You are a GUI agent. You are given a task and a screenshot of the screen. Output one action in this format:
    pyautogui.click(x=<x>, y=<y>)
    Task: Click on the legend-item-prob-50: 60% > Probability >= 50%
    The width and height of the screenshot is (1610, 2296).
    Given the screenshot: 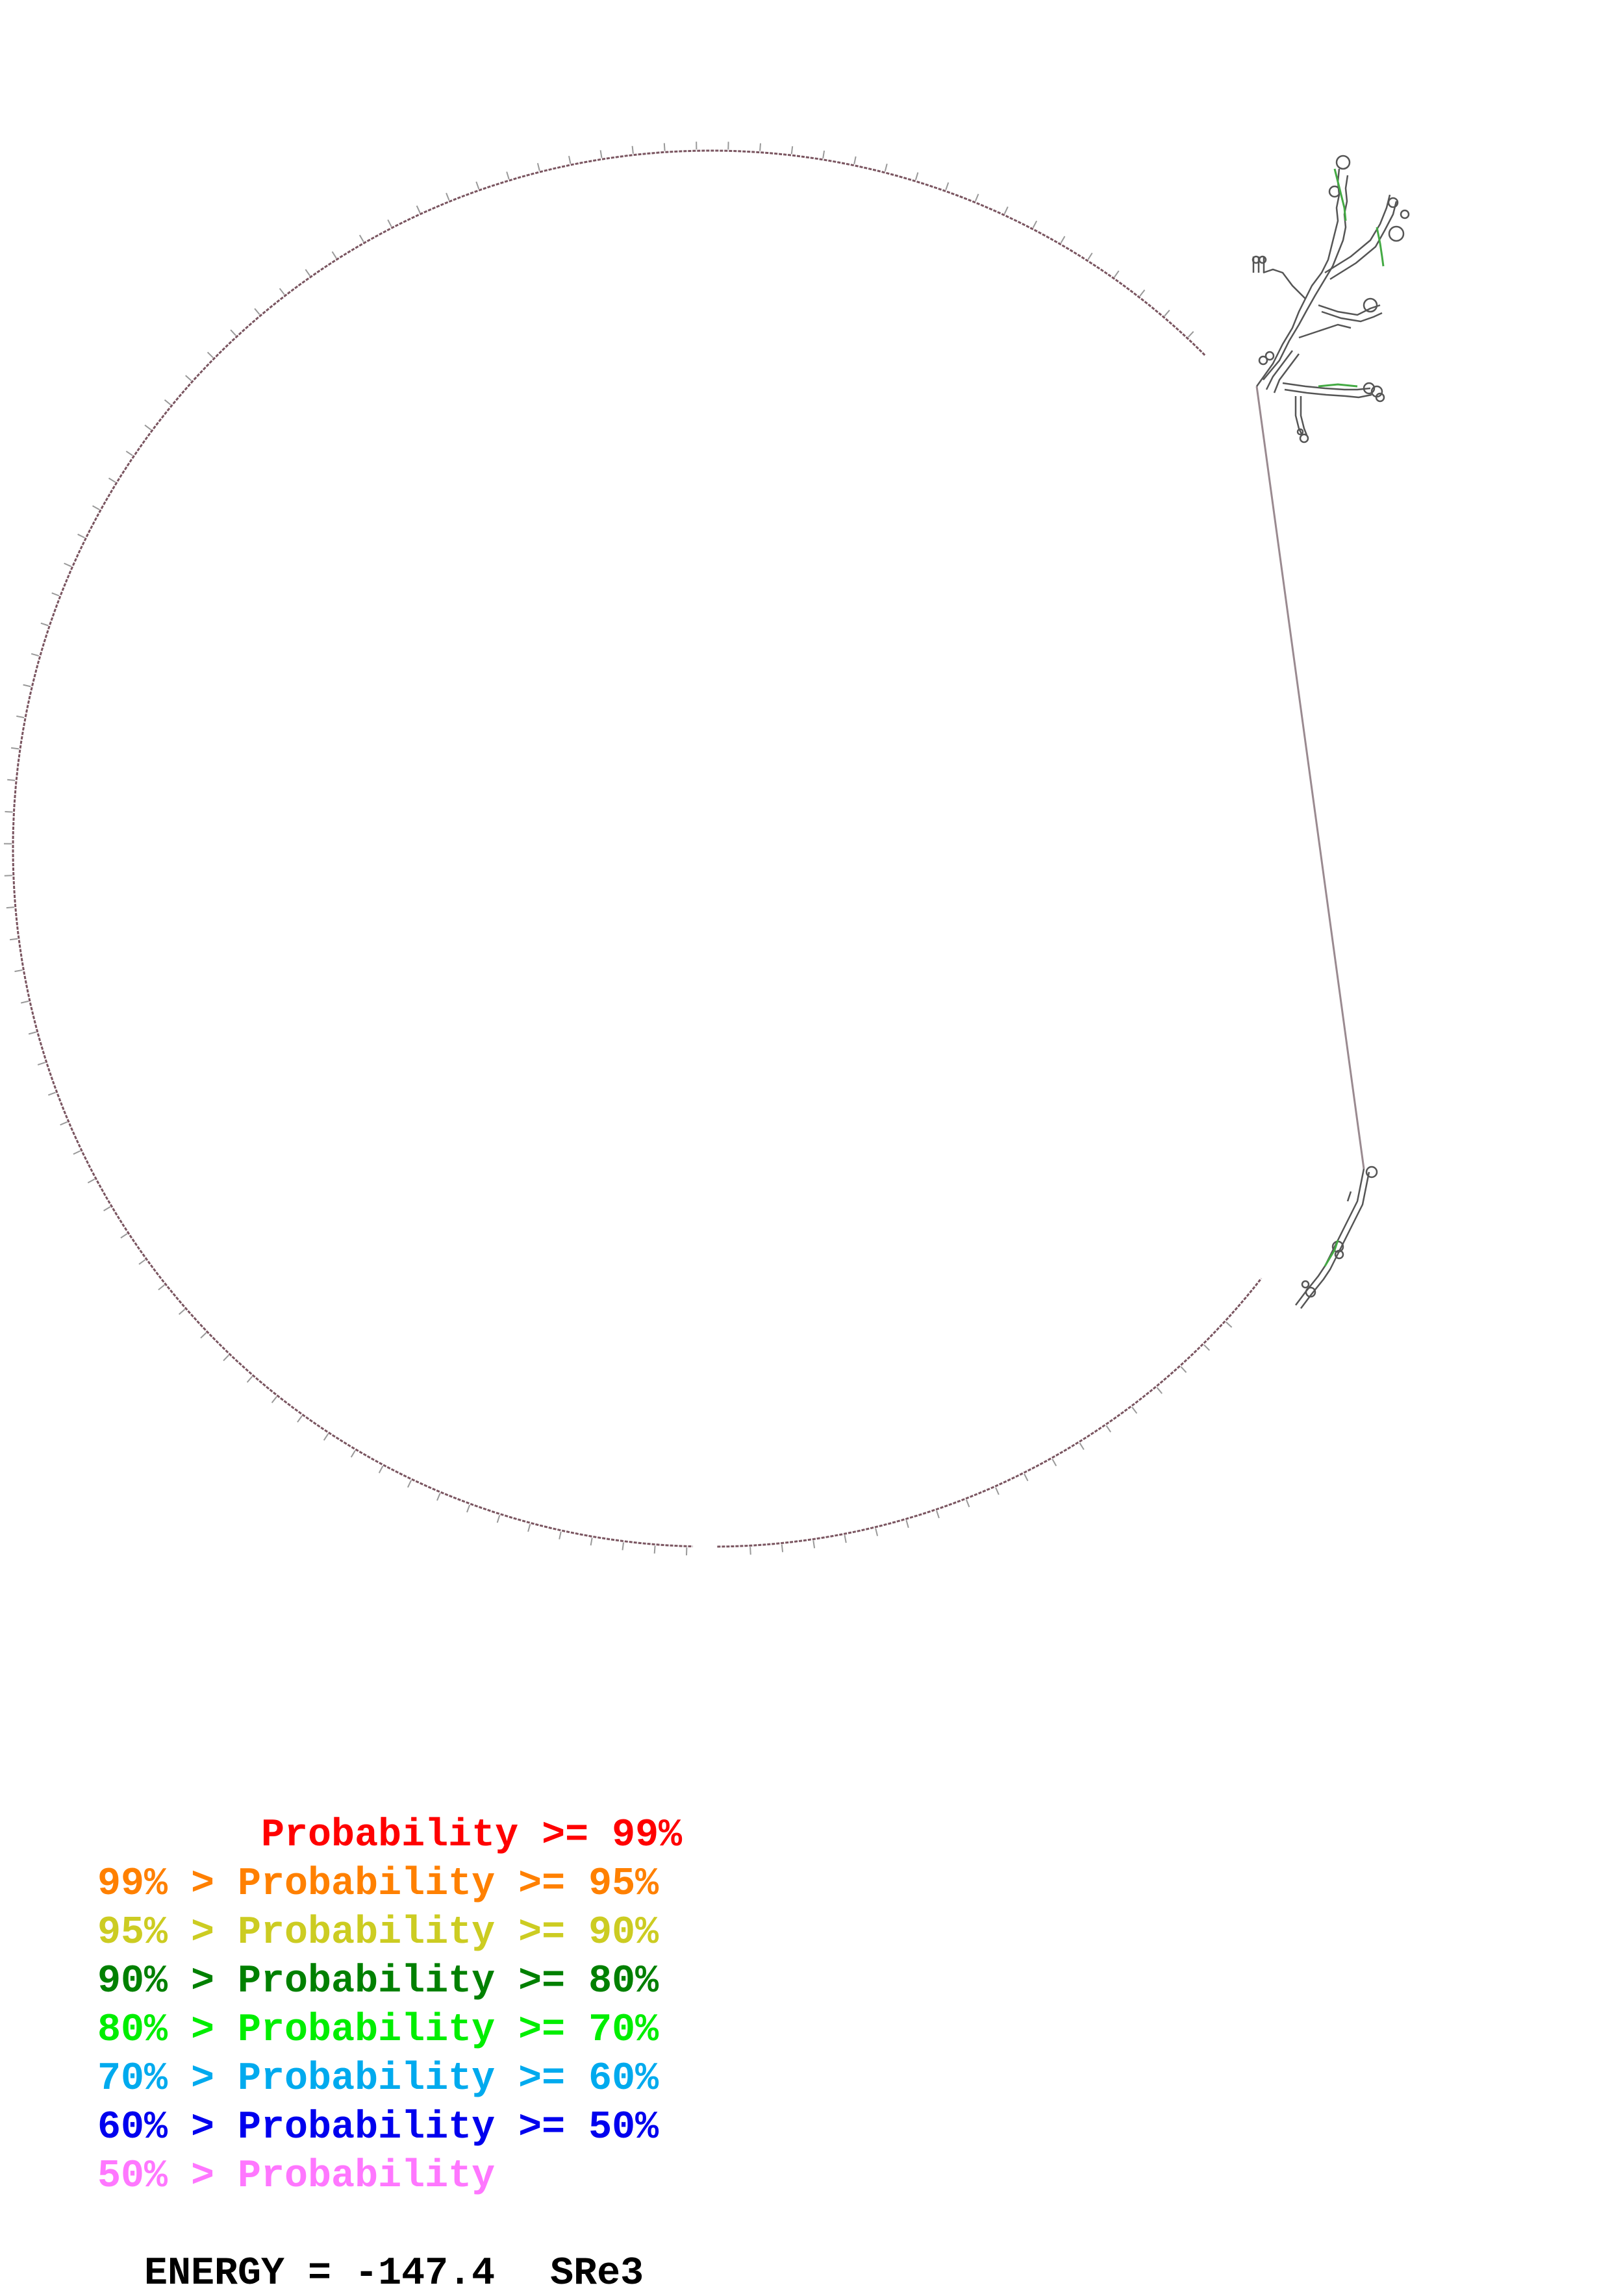 What is the action you would take?
    pyautogui.click(x=378, y=2128)
    